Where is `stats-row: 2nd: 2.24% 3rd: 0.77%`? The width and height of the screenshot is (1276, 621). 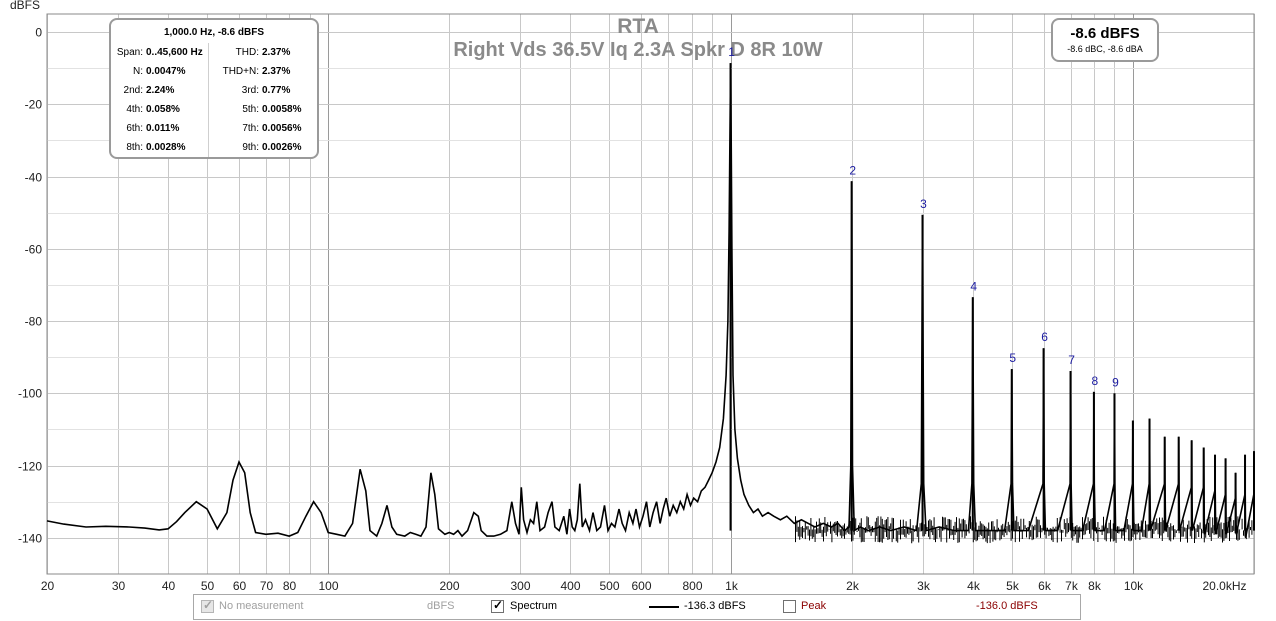 stats-row: 2nd: 2.24% 3rd: 0.77% is located at coordinates (212, 90).